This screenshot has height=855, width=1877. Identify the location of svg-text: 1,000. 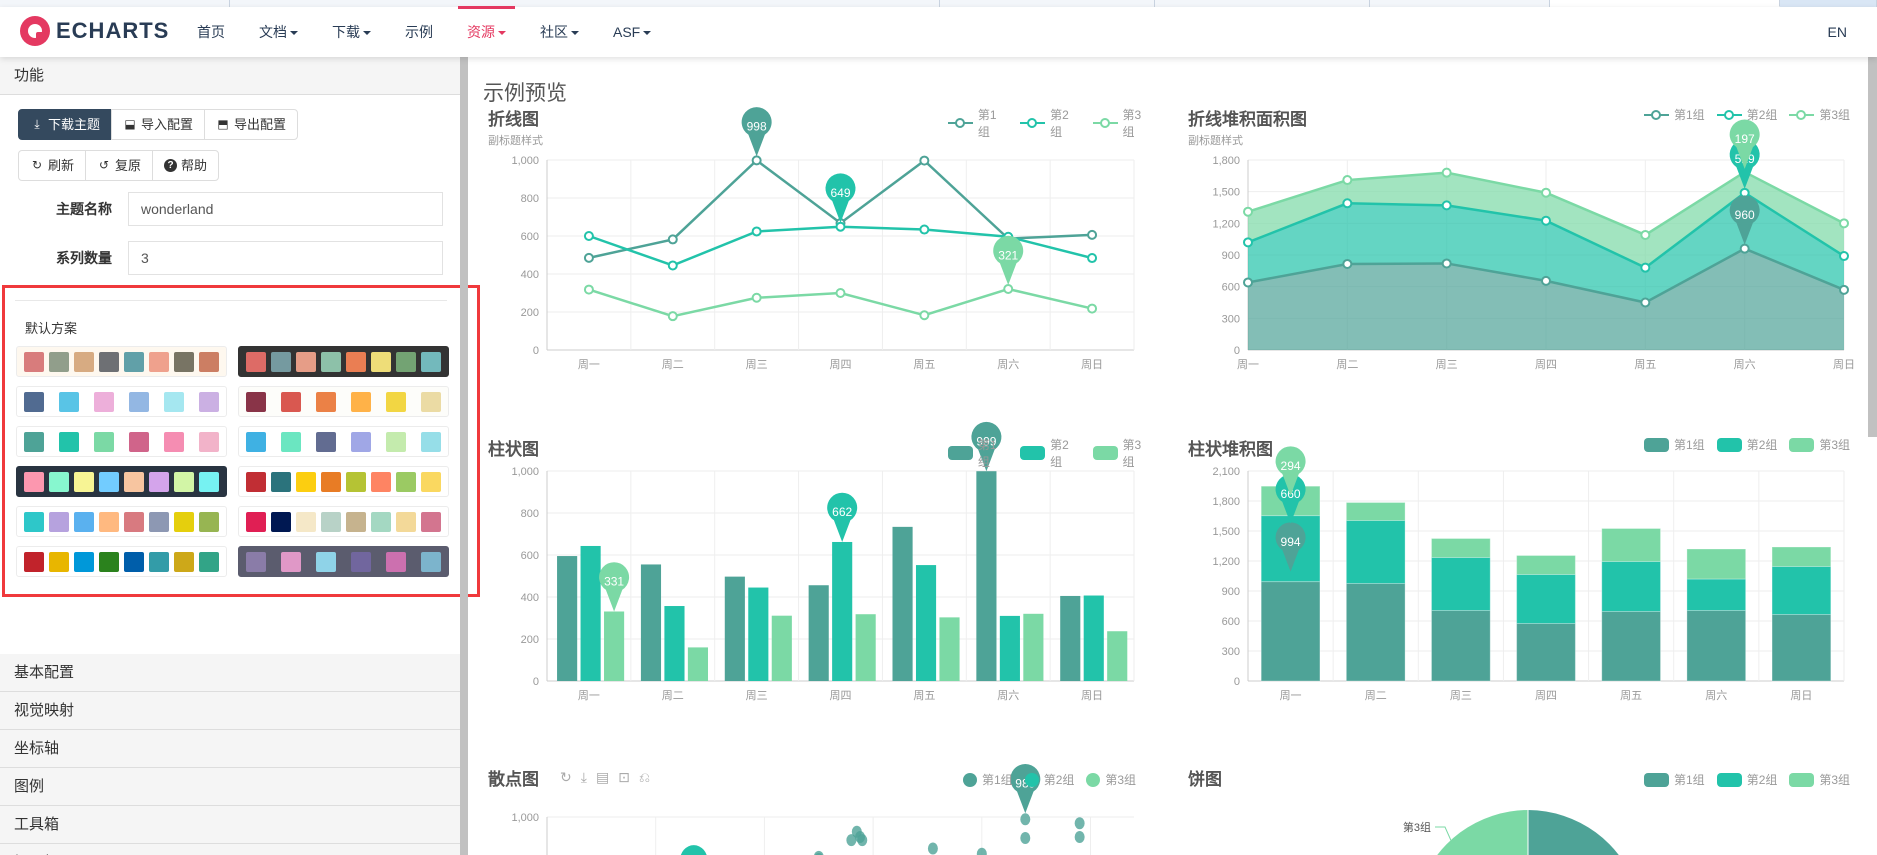
(525, 472).